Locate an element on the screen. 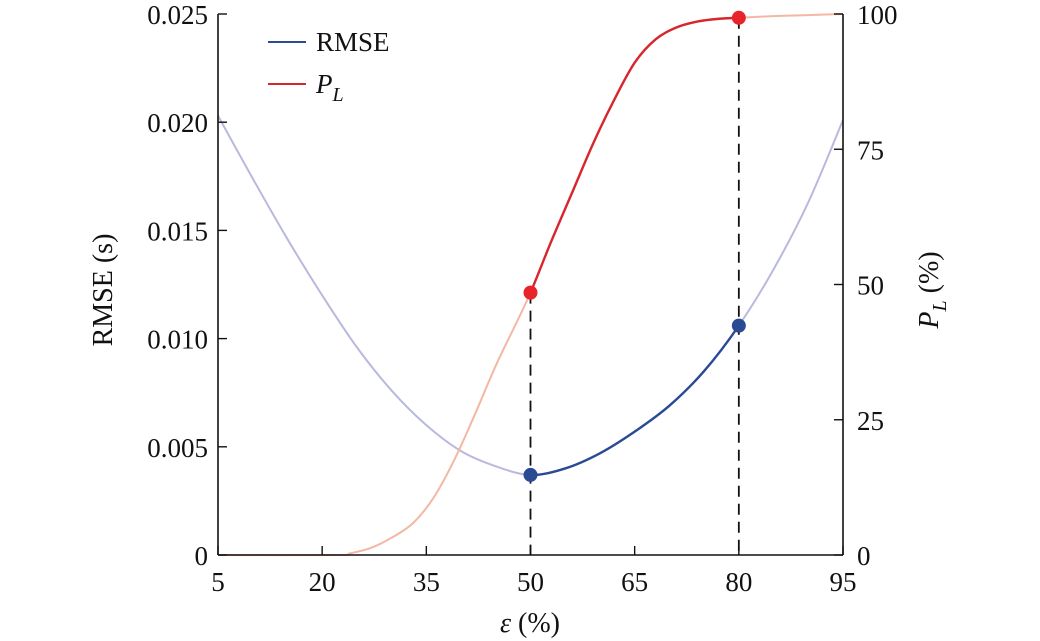  y-right-label-subscript: L is located at coordinates (940, 306).